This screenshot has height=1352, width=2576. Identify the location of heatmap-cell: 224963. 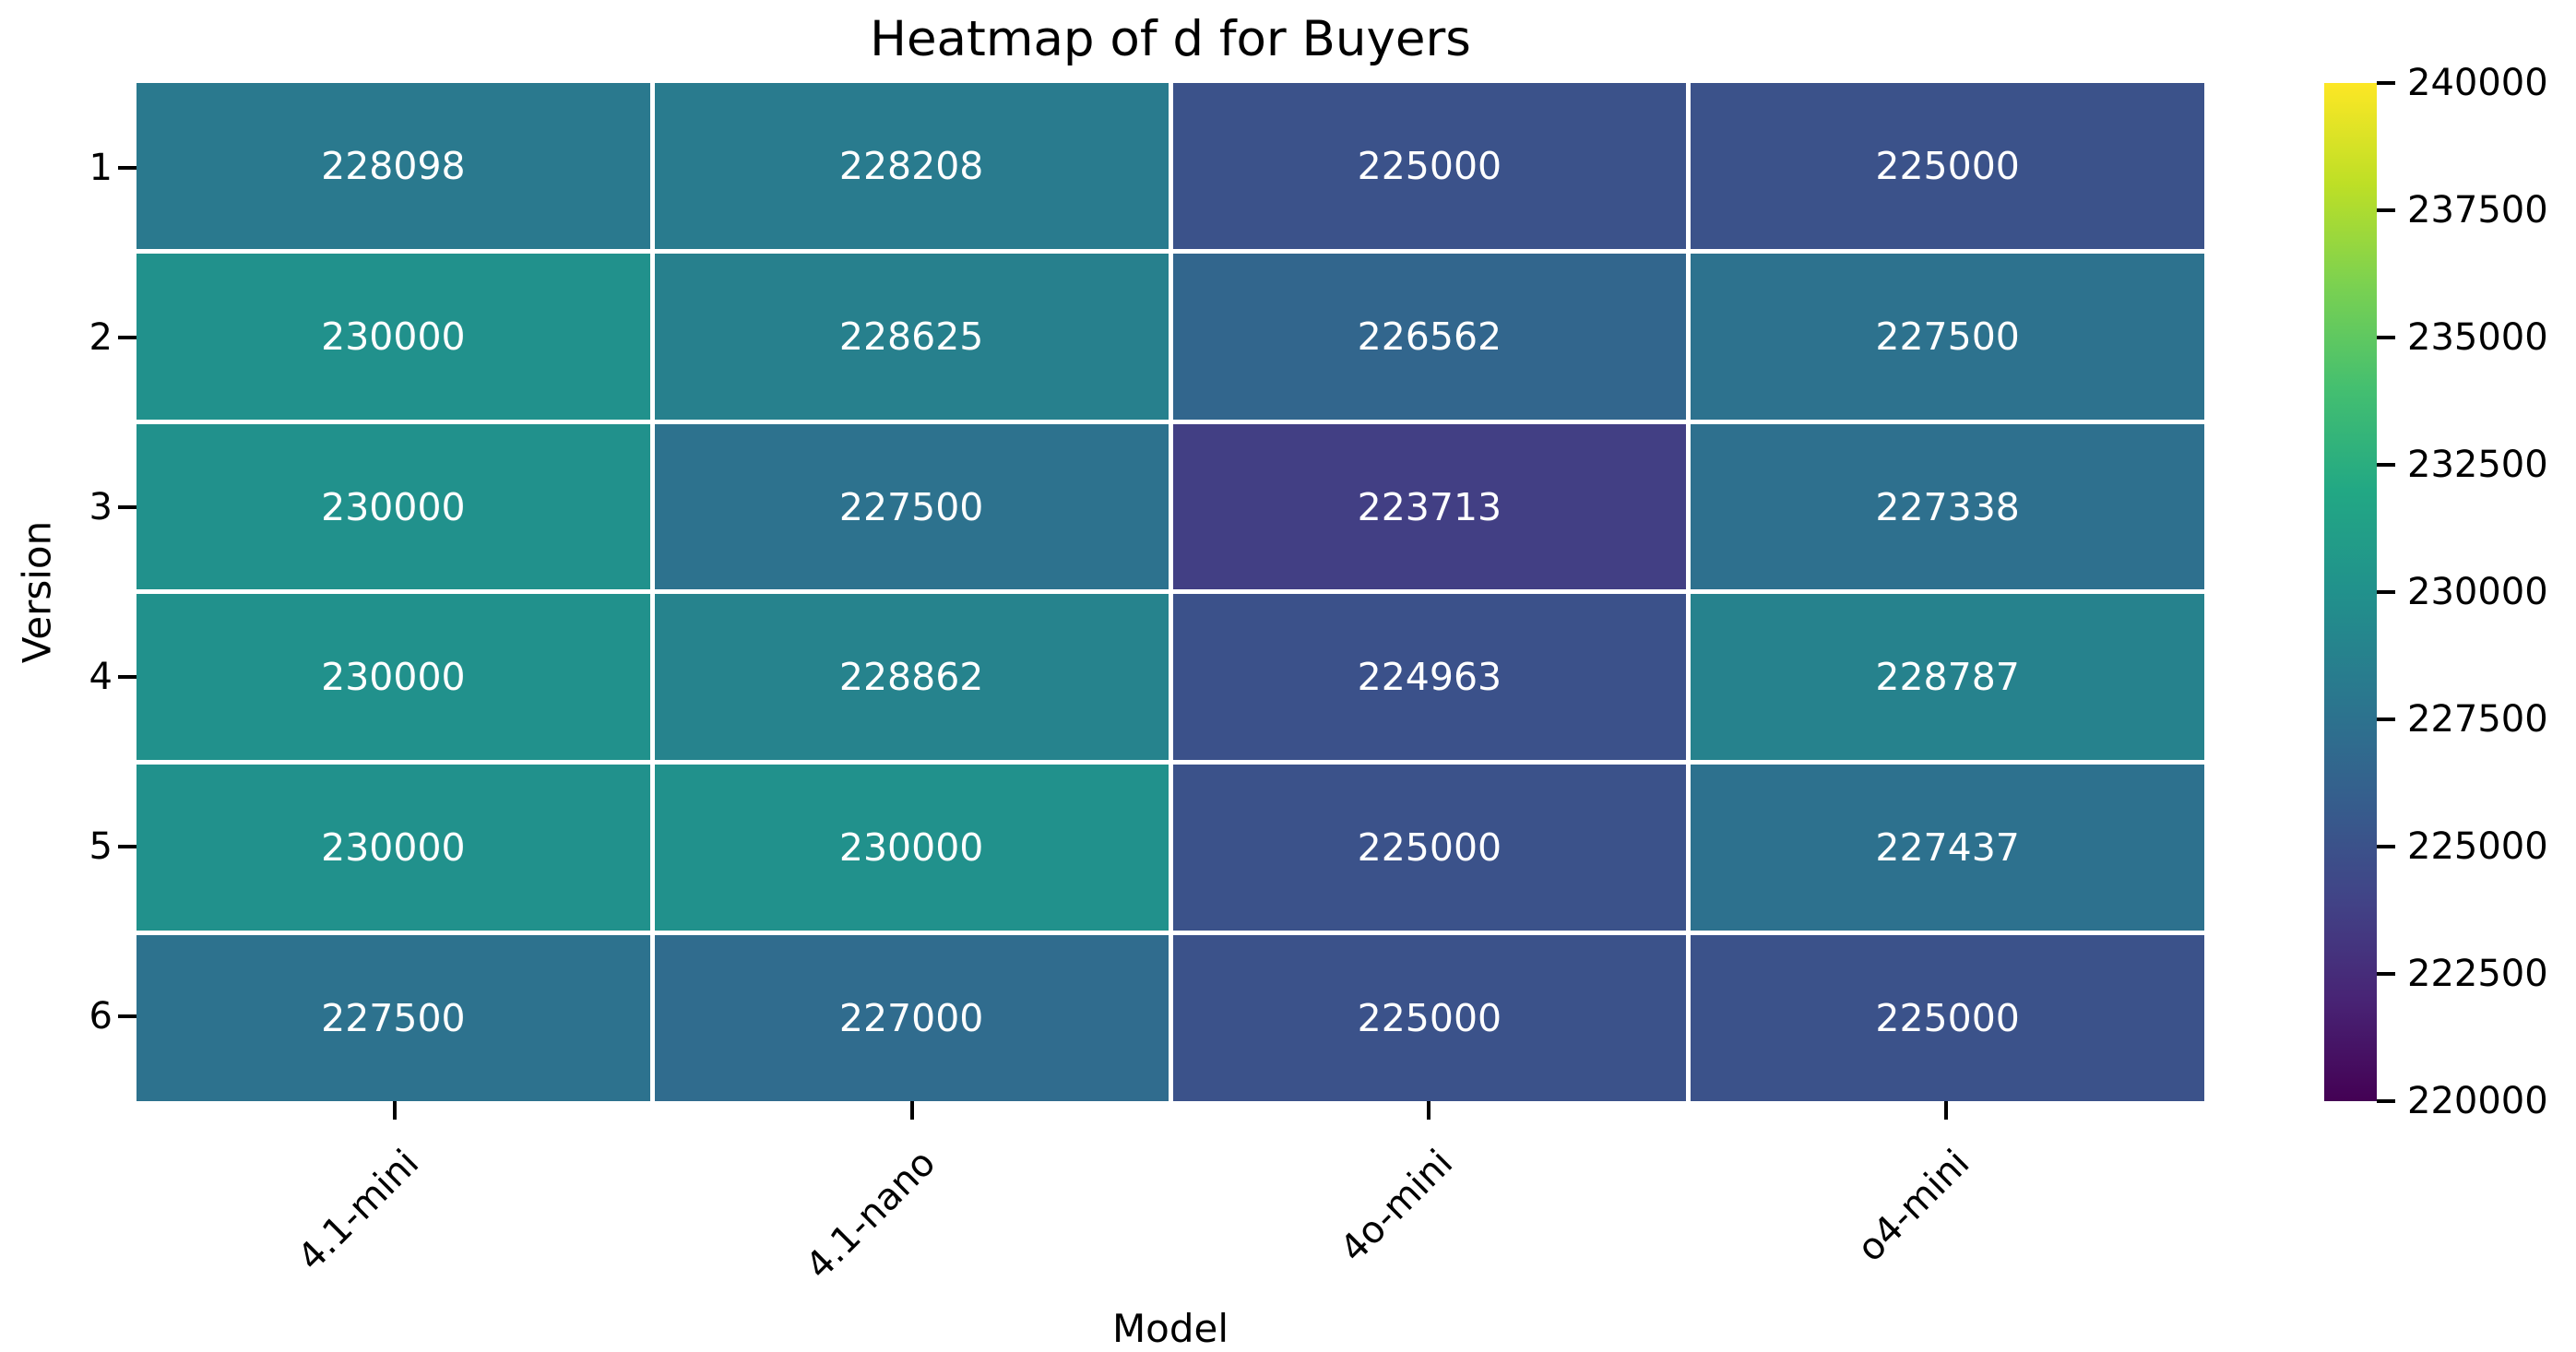
(1430, 678).